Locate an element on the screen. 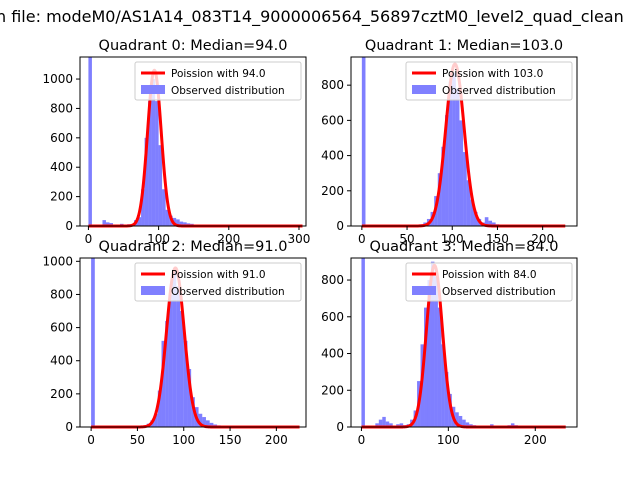  subplot-title: Quadrant 0: Median=94.0 is located at coordinates (193, 46).